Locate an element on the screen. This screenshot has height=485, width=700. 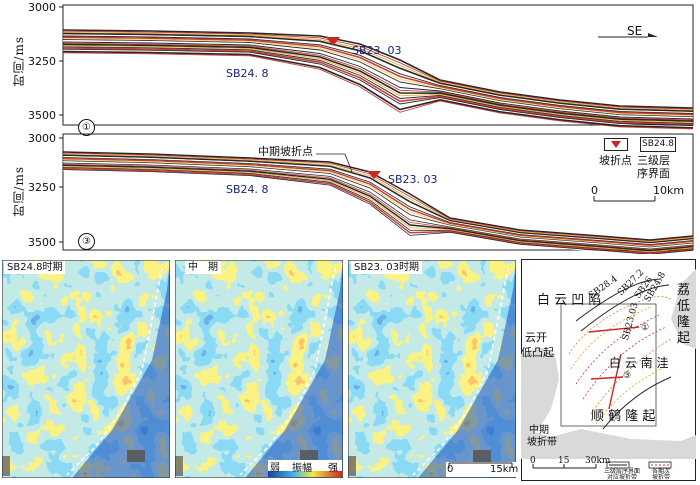
map-title-middle: 中 期 is located at coordinates (203, 267).